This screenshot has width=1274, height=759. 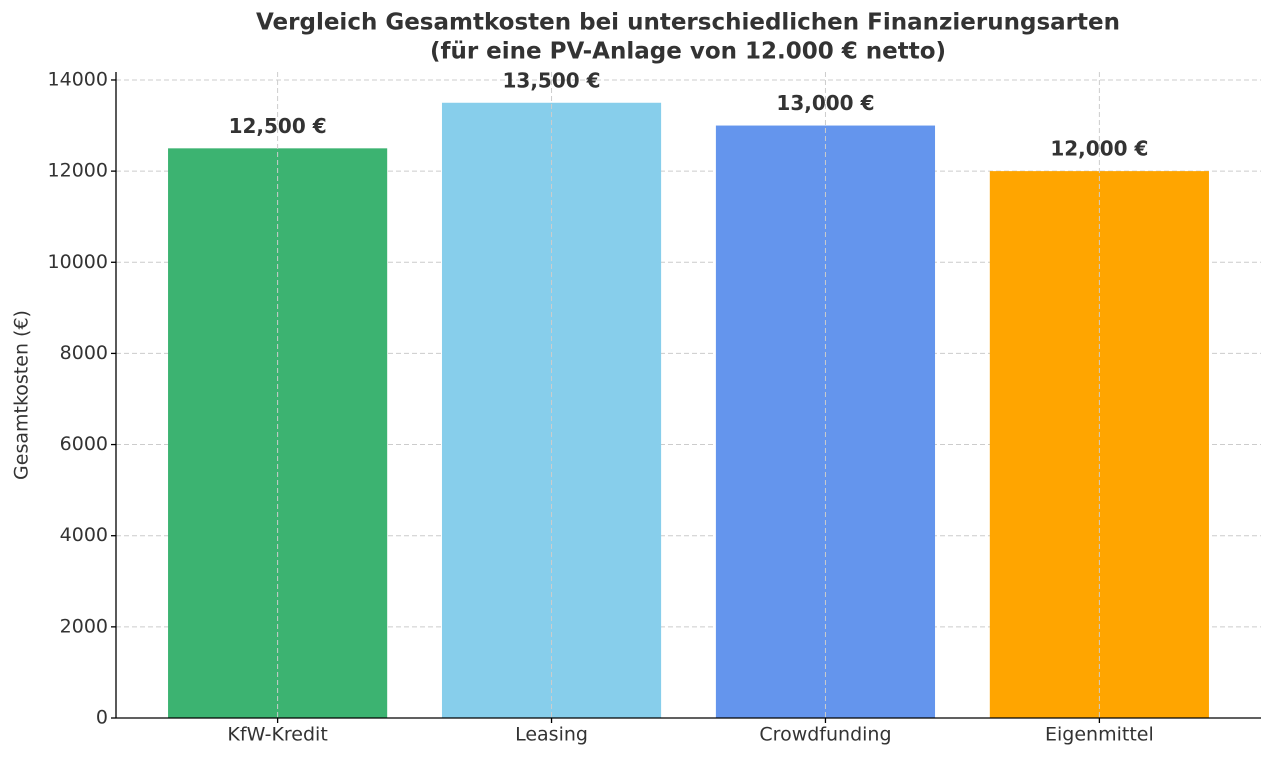 What do you see at coordinates (84, 353) in the screenshot?
I see `y-tick-label: 8000` at bounding box center [84, 353].